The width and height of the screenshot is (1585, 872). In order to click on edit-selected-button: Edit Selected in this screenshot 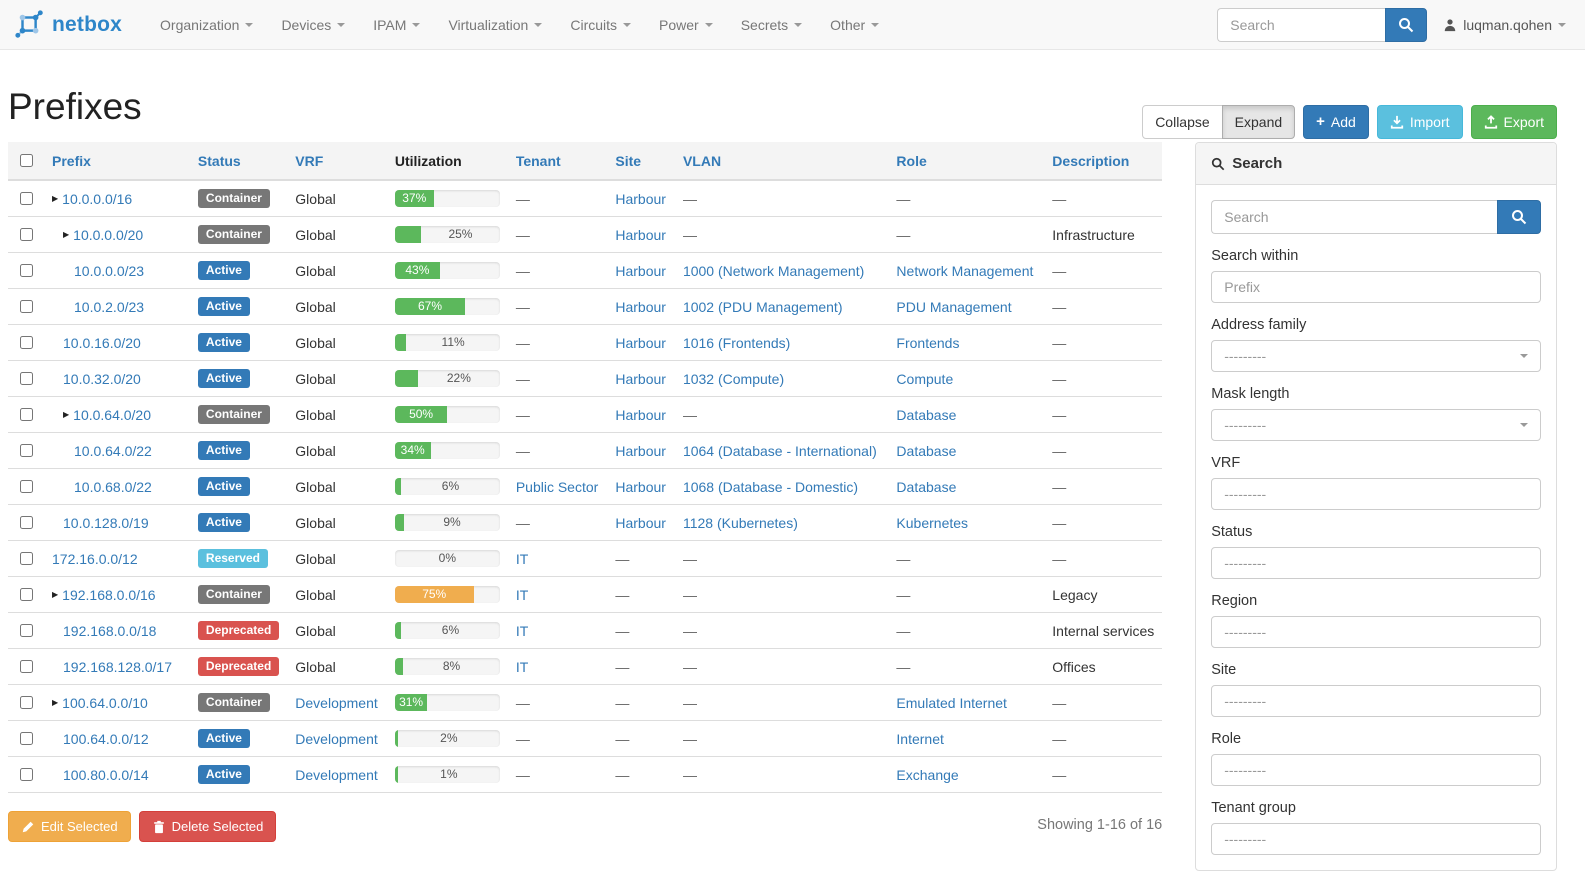, I will do `click(69, 826)`.